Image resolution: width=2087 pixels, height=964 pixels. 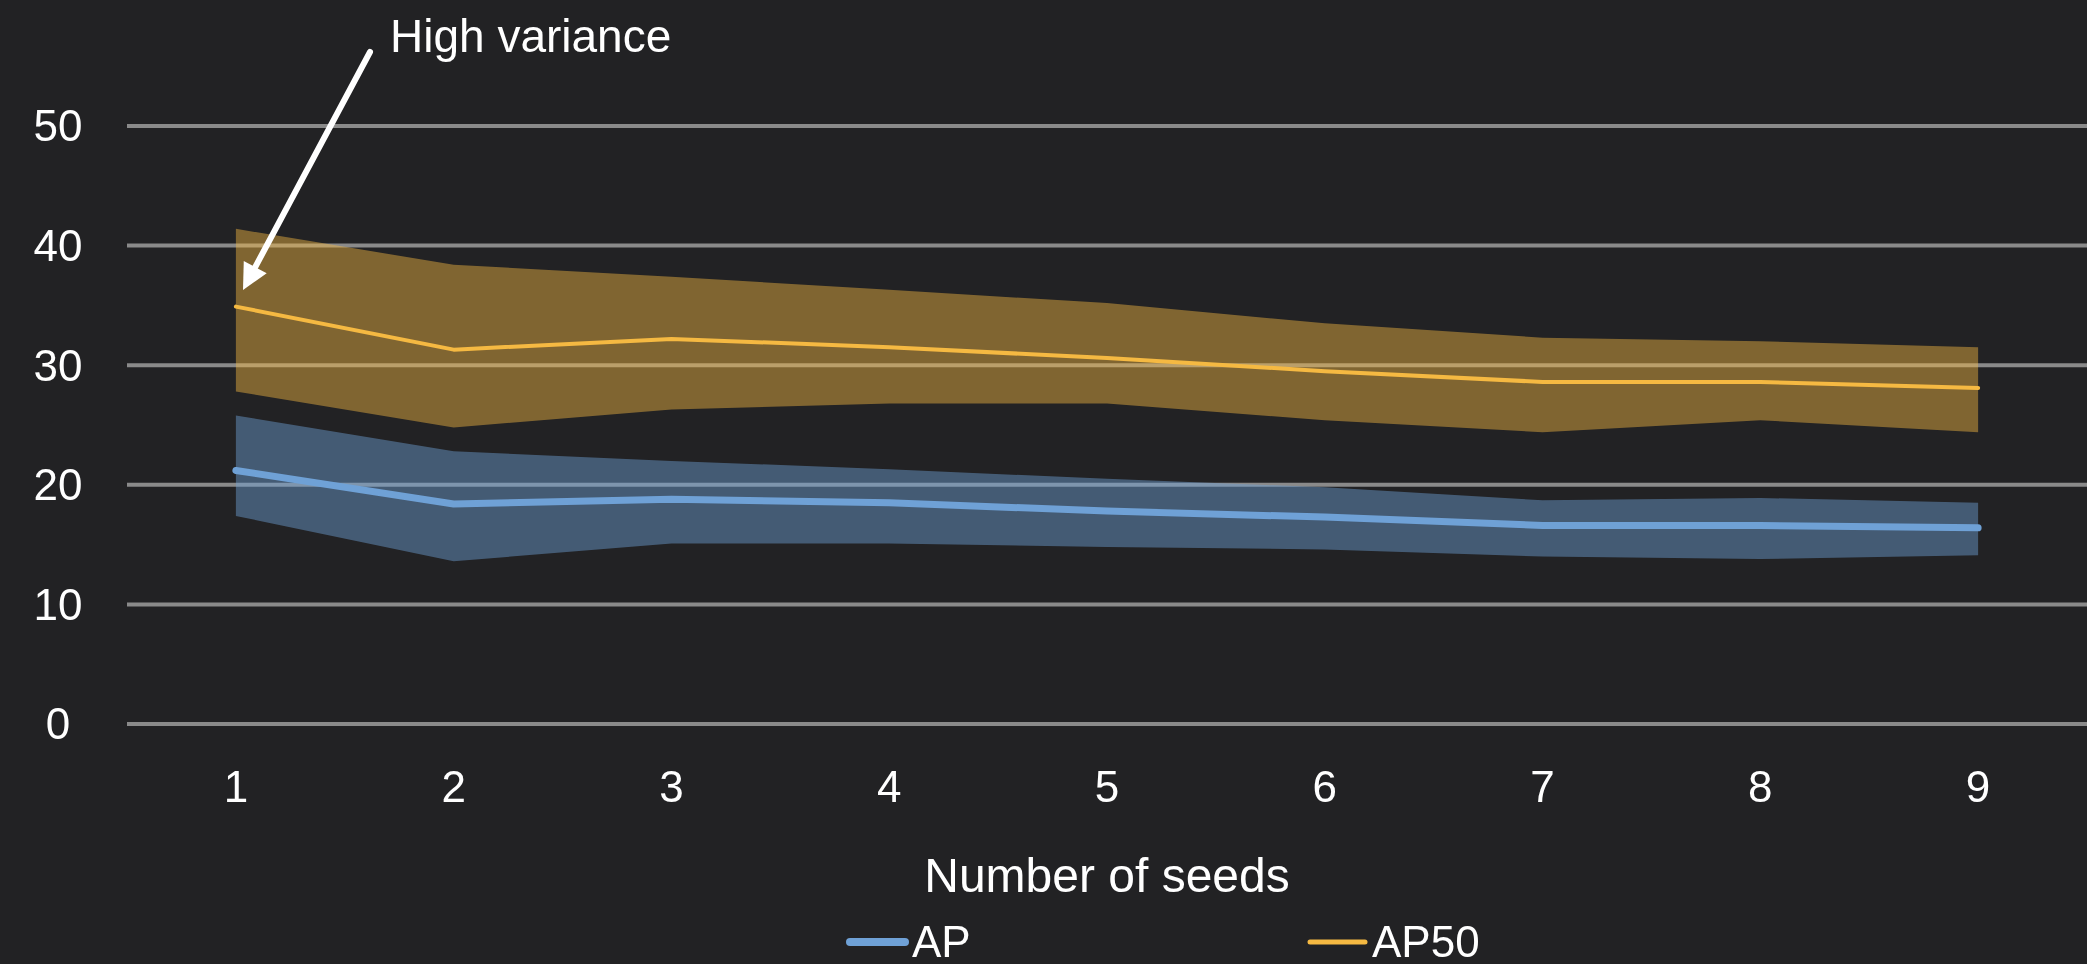 What do you see at coordinates (1760, 786) in the screenshot?
I see `x-tick-label: 8` at bounding box center [1760, 786].